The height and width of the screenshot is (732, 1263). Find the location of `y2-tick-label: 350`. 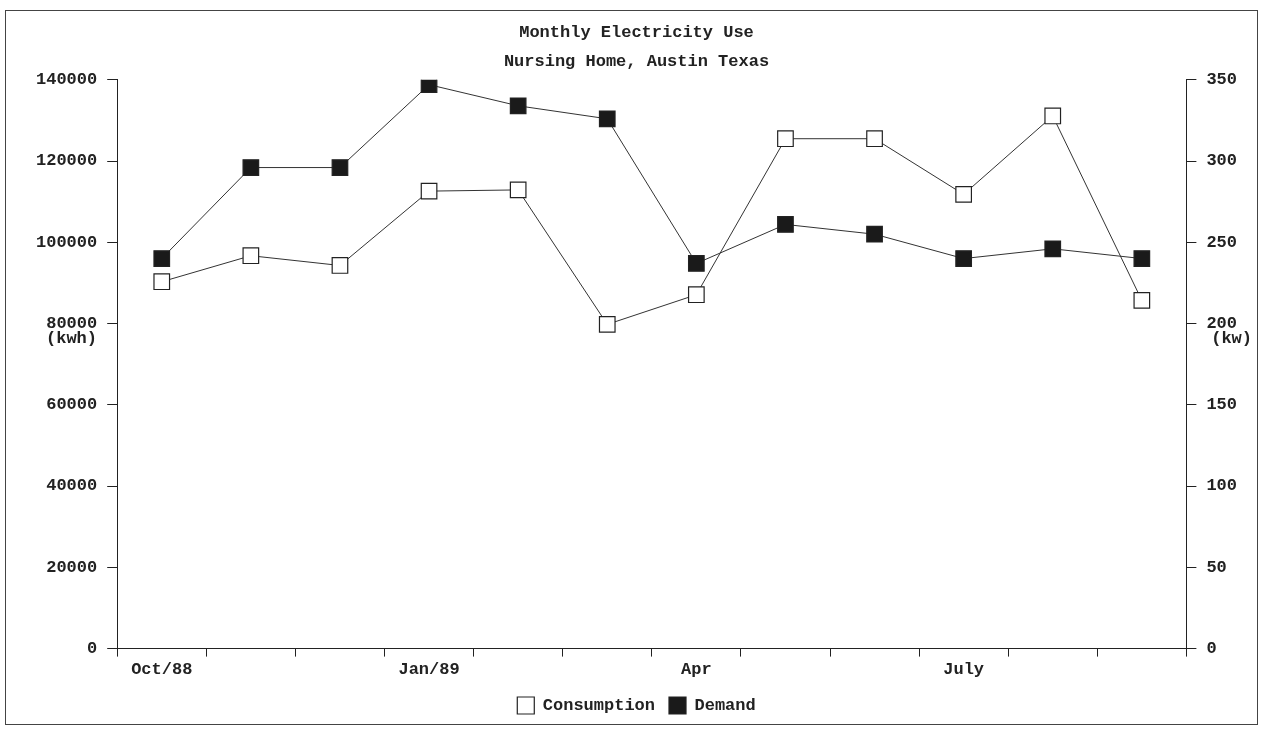

y2-tick-label: 350 is located at coordinates (1221, 80).